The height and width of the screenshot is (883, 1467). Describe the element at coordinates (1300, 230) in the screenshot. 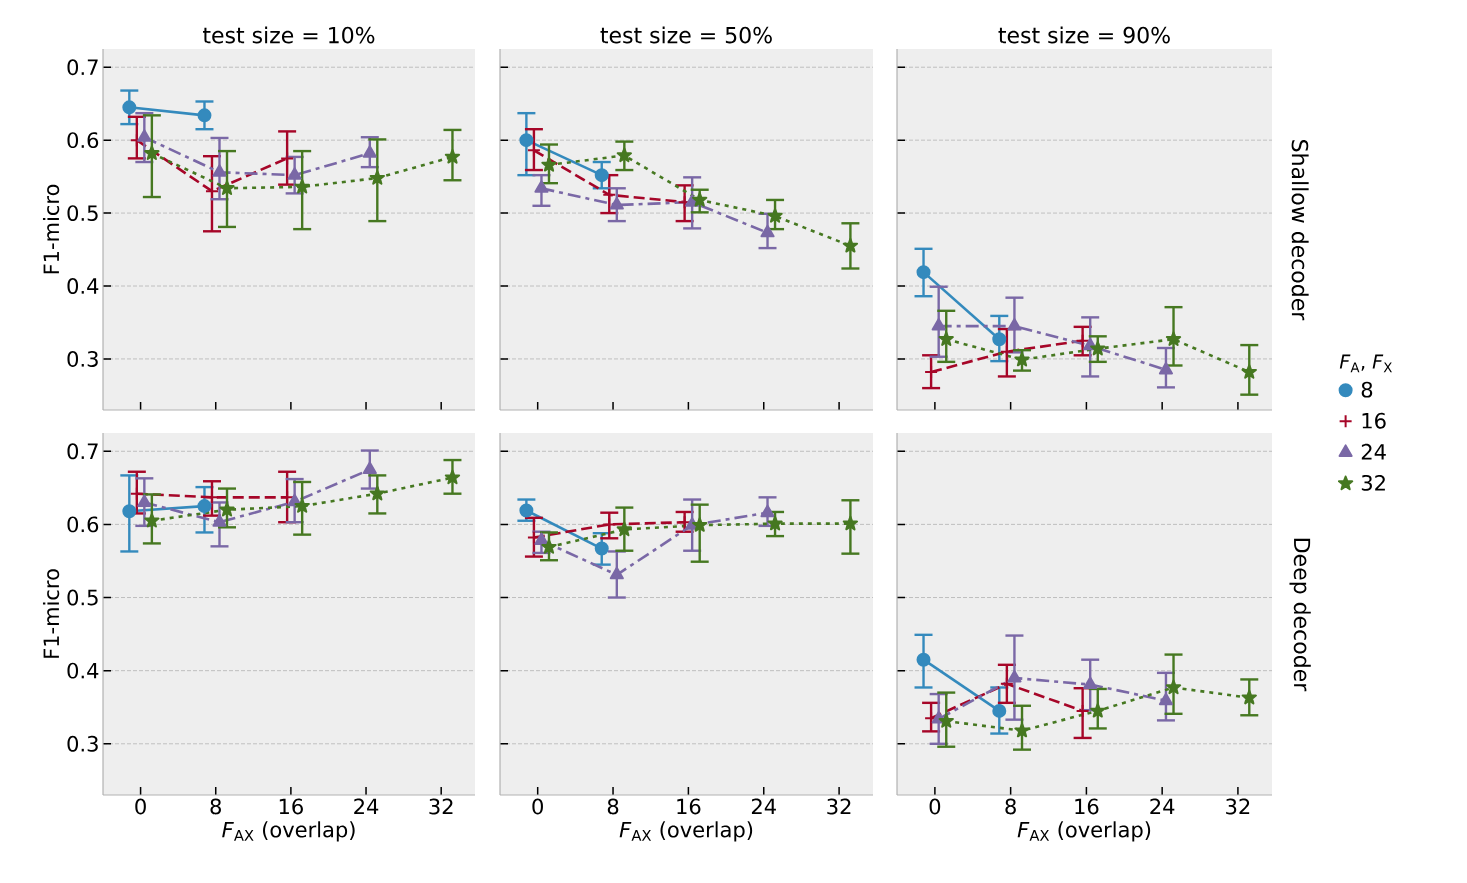

I see `text: Shallow decoder` at that location.